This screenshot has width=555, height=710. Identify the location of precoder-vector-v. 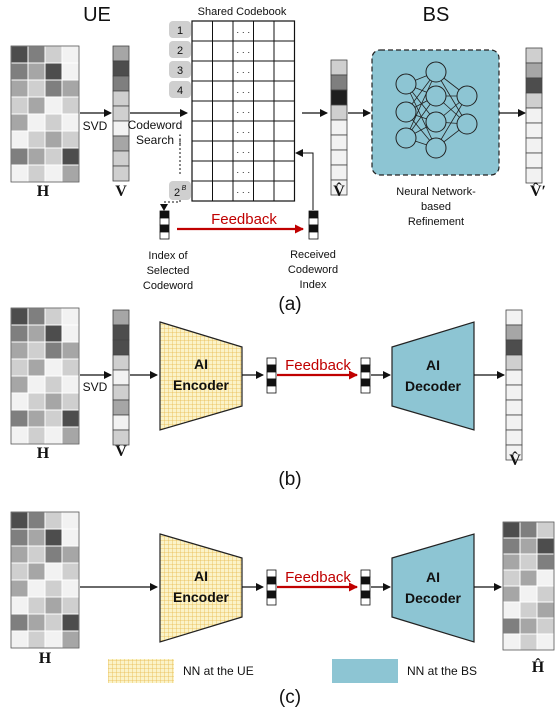
(121, 377).